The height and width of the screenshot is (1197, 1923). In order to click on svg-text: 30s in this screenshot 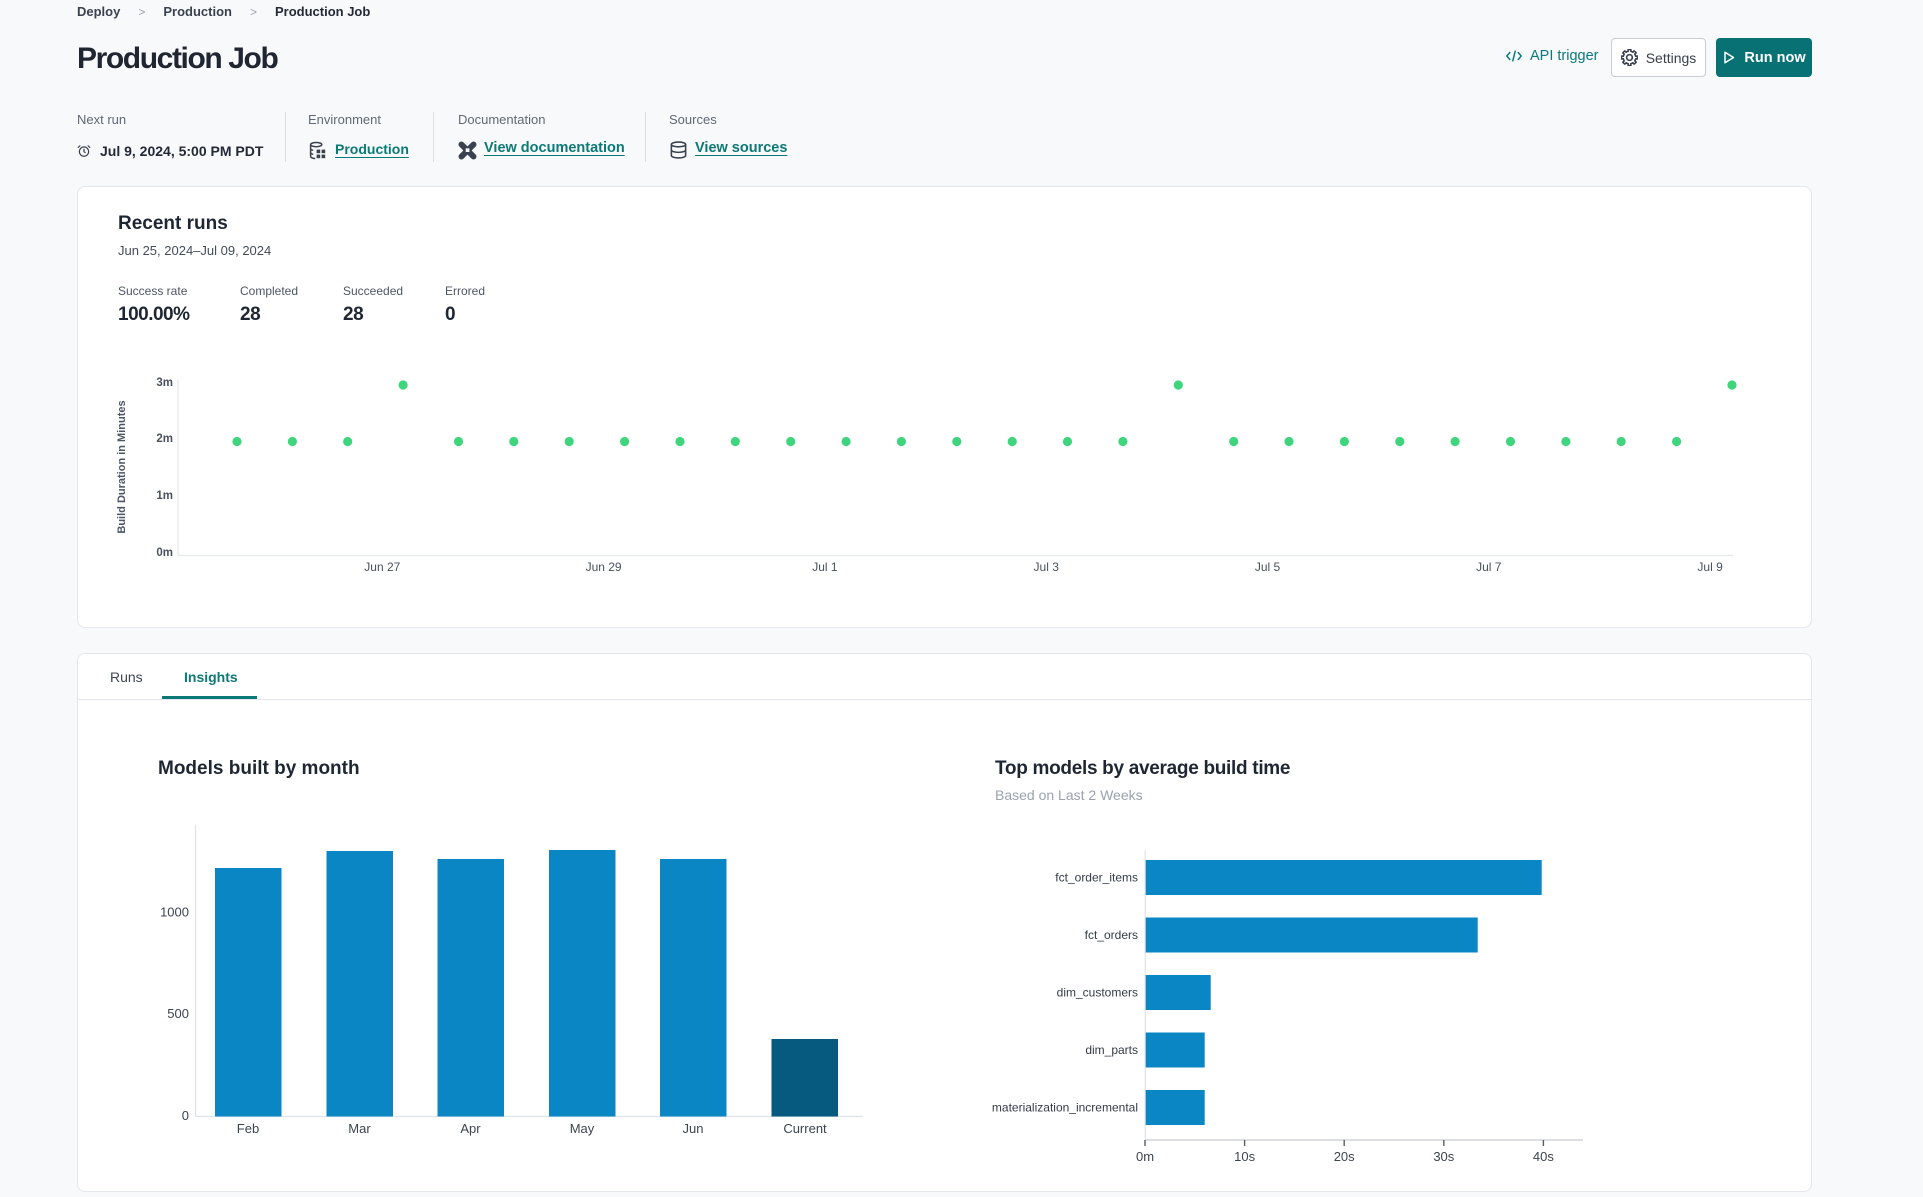, I will do `click(1443, 1156)`.